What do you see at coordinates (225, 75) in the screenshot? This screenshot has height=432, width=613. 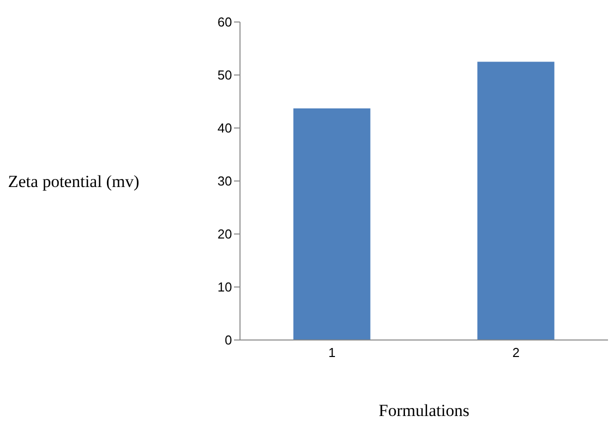 I see `y-tick-label: 50` at bounding box center [225, 75].